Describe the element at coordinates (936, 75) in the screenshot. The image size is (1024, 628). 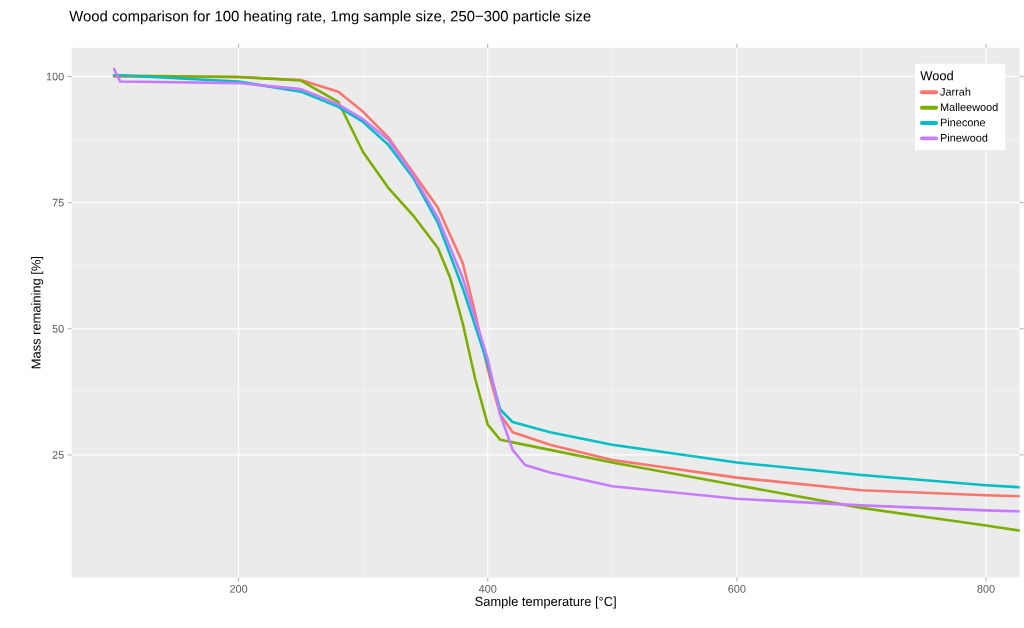
I see `legend-title: Wood` at that location.